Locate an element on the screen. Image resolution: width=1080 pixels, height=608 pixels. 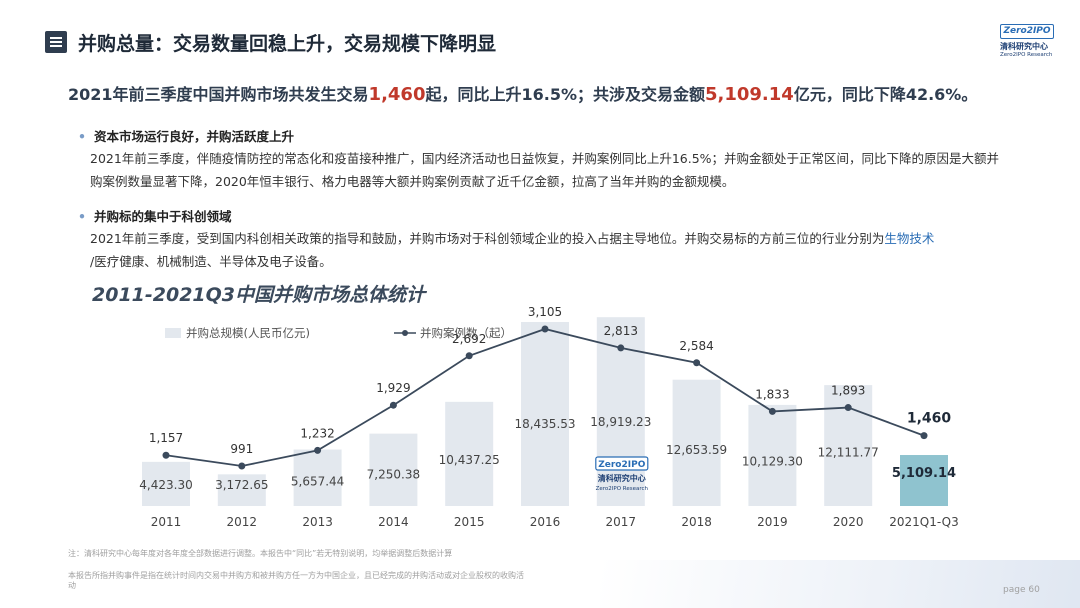
footnote-3: 动 is located at coordinates (72, 585).